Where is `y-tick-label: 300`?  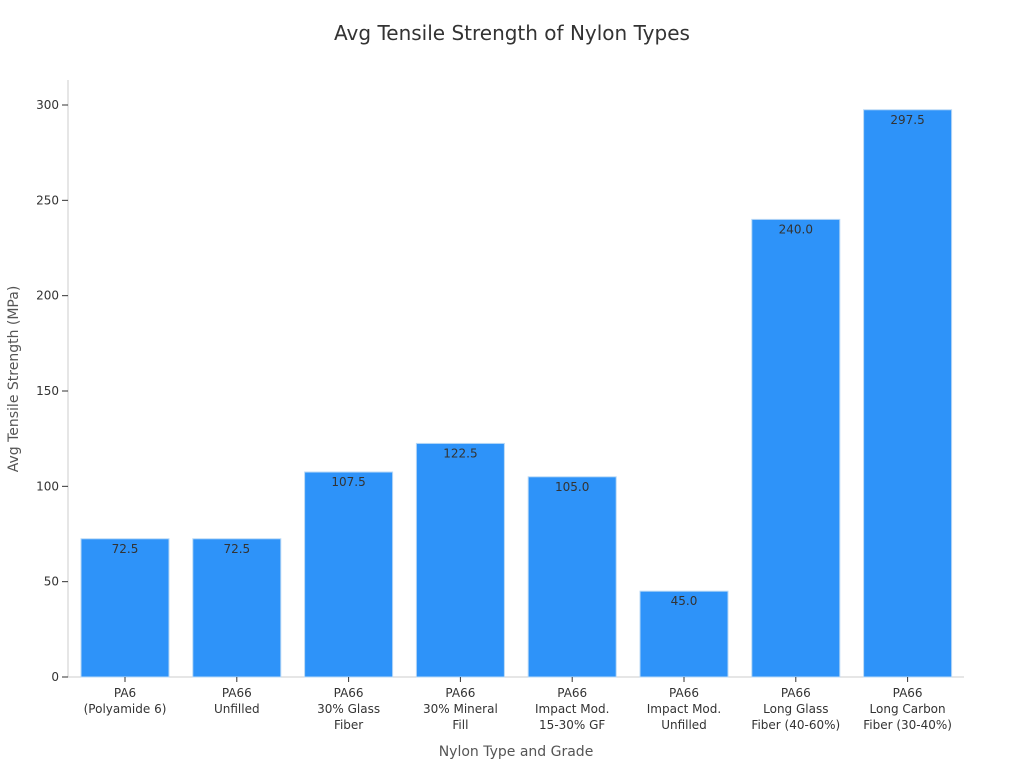
y-tick-label: 300 is located at coordinates (47, 105).